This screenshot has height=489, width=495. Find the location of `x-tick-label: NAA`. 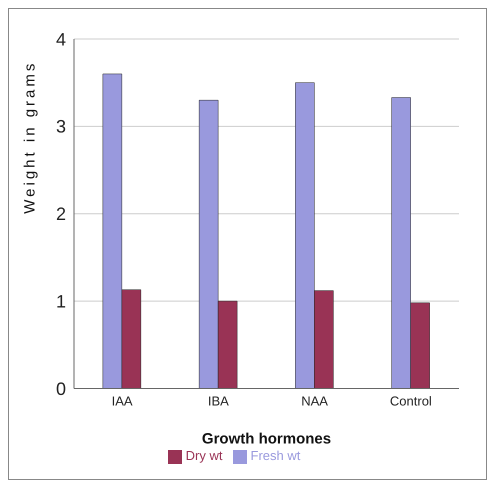

x-tick-label: NAA is located at coordinates (314, 401).